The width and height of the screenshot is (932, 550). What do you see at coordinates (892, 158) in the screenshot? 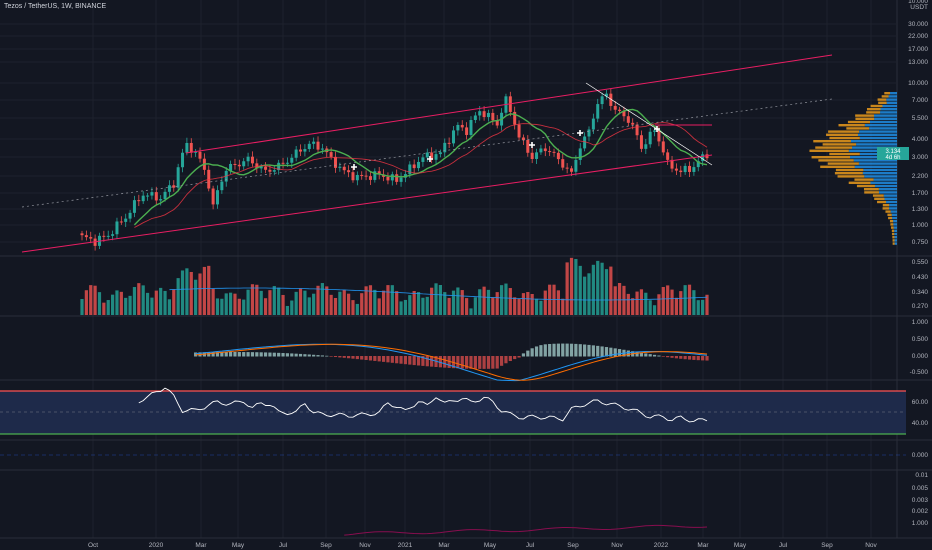
I see `last-price-countdown: 4d 6h` at bounding box center [892, 158].